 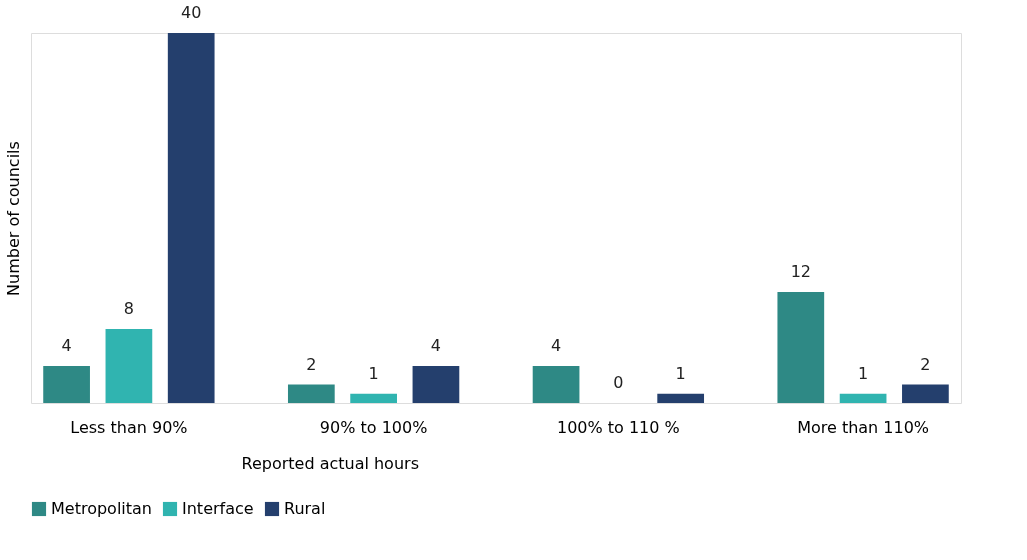 What do you see at coordinates (618, 427) in the screenshot?
I see `x-tick-label: 100% to 110 %` at bounding box center [618, 427].